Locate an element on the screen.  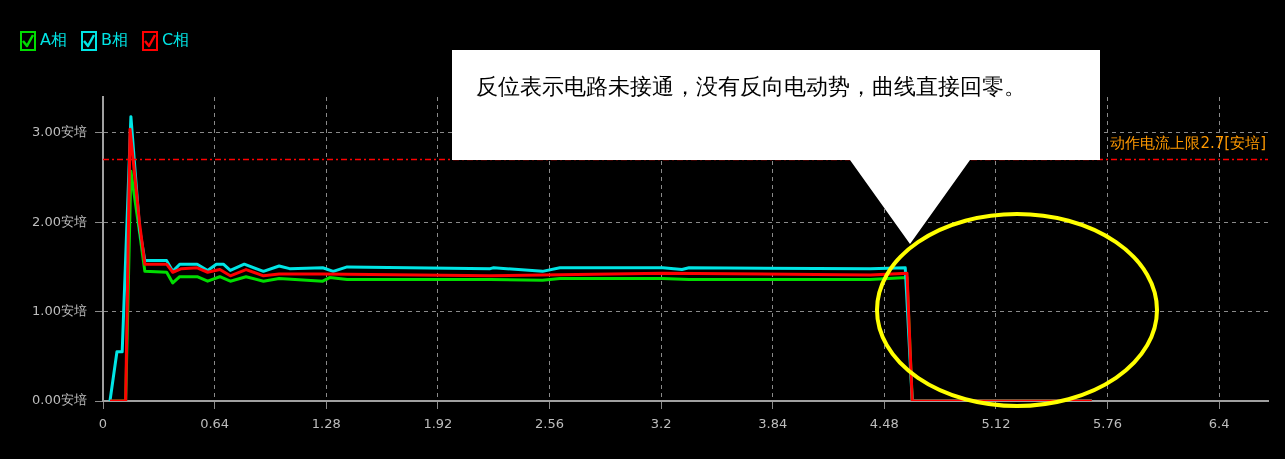
y-tick-label: 3.00安培 is located at coordinates (59, 132).